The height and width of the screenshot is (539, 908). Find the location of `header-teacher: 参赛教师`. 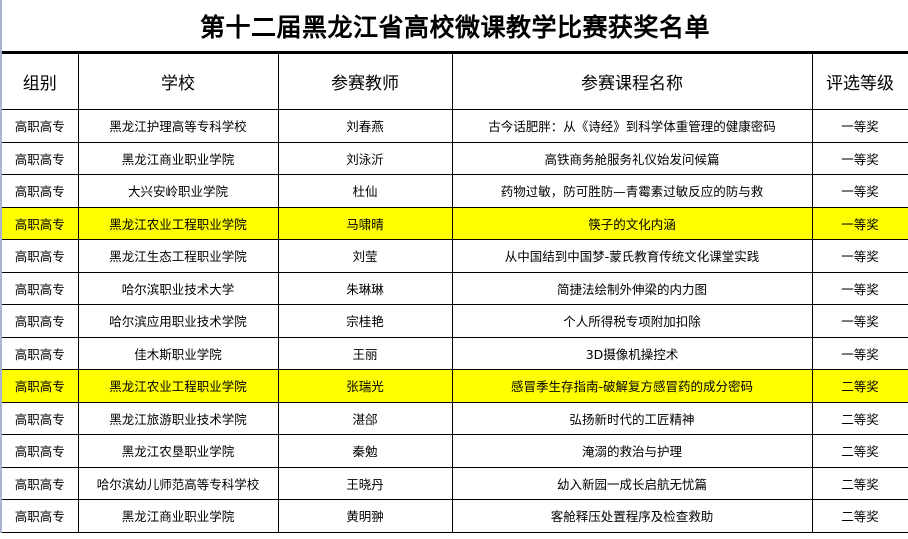

header-teacher: 参赛教师 is located at coordinates (365, 81).